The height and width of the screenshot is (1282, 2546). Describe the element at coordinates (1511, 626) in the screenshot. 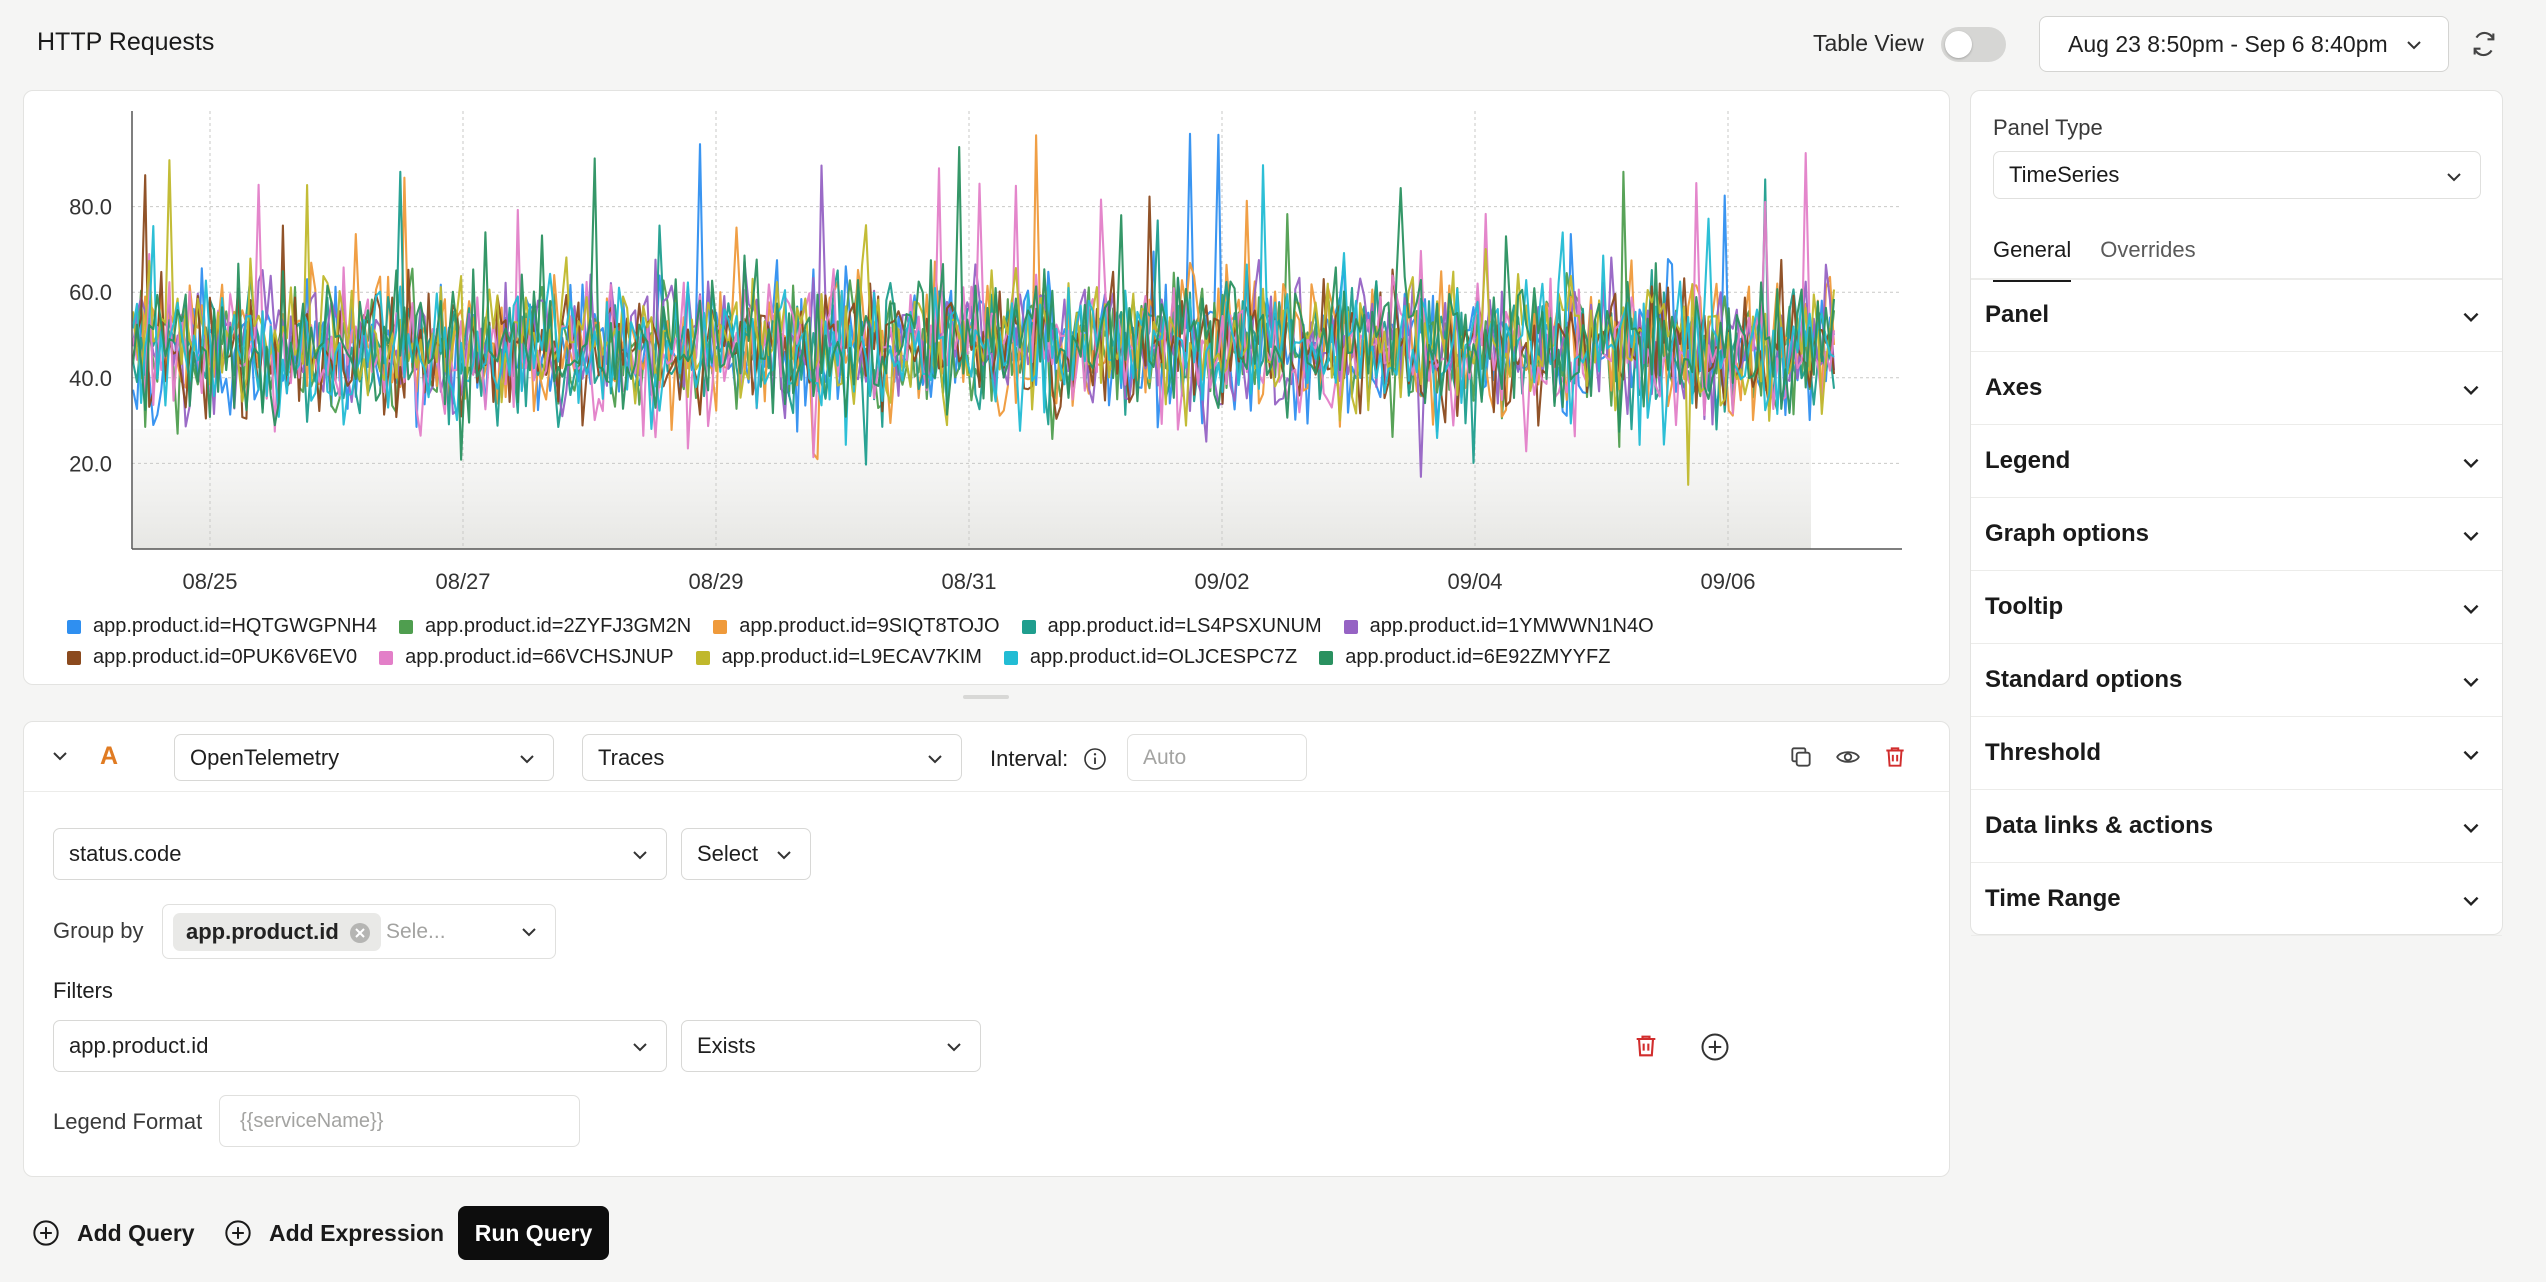

I see `legend-label: app.product.id=1YMWWN1N4O` at that location.